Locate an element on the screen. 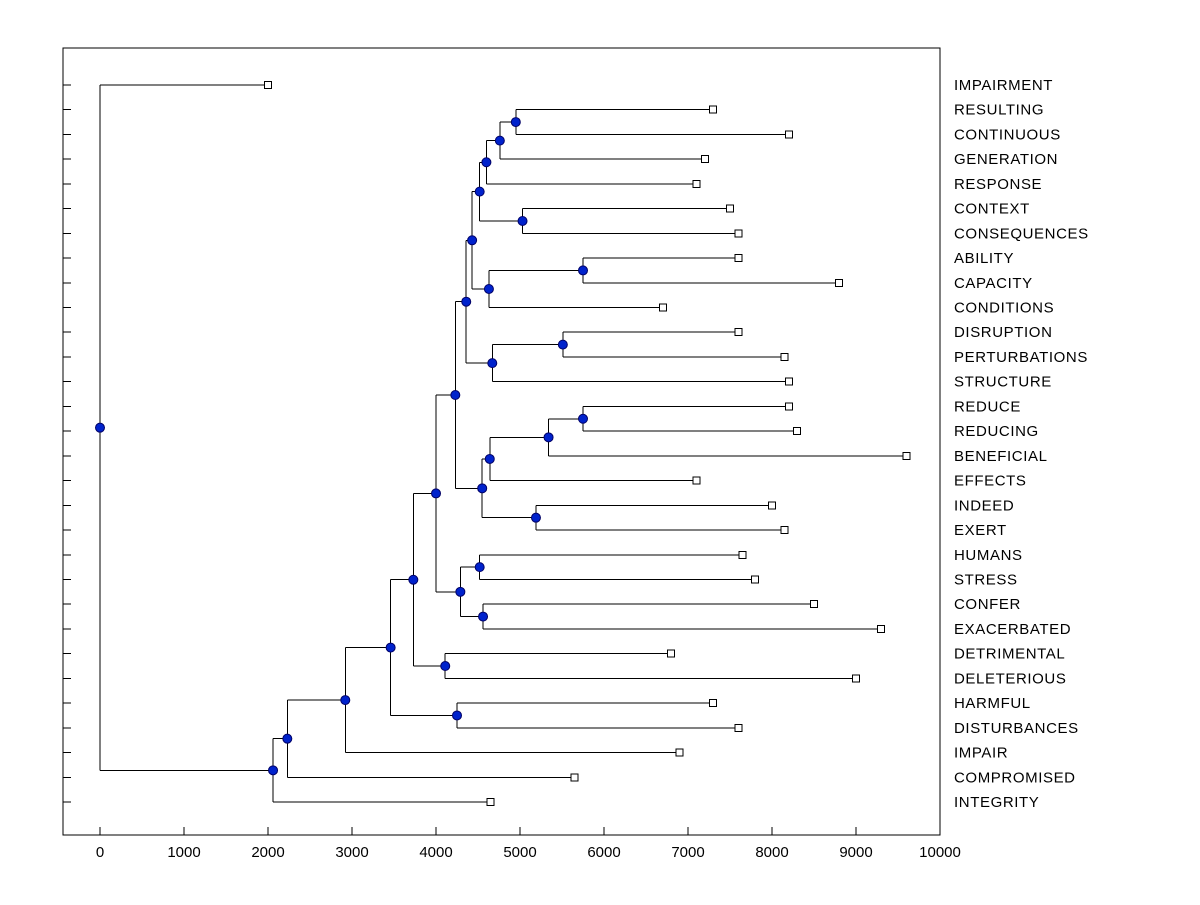 This screenshot has height=905, width=1200. leaf-label: IMPAIR is located at coordinates (981, 753).